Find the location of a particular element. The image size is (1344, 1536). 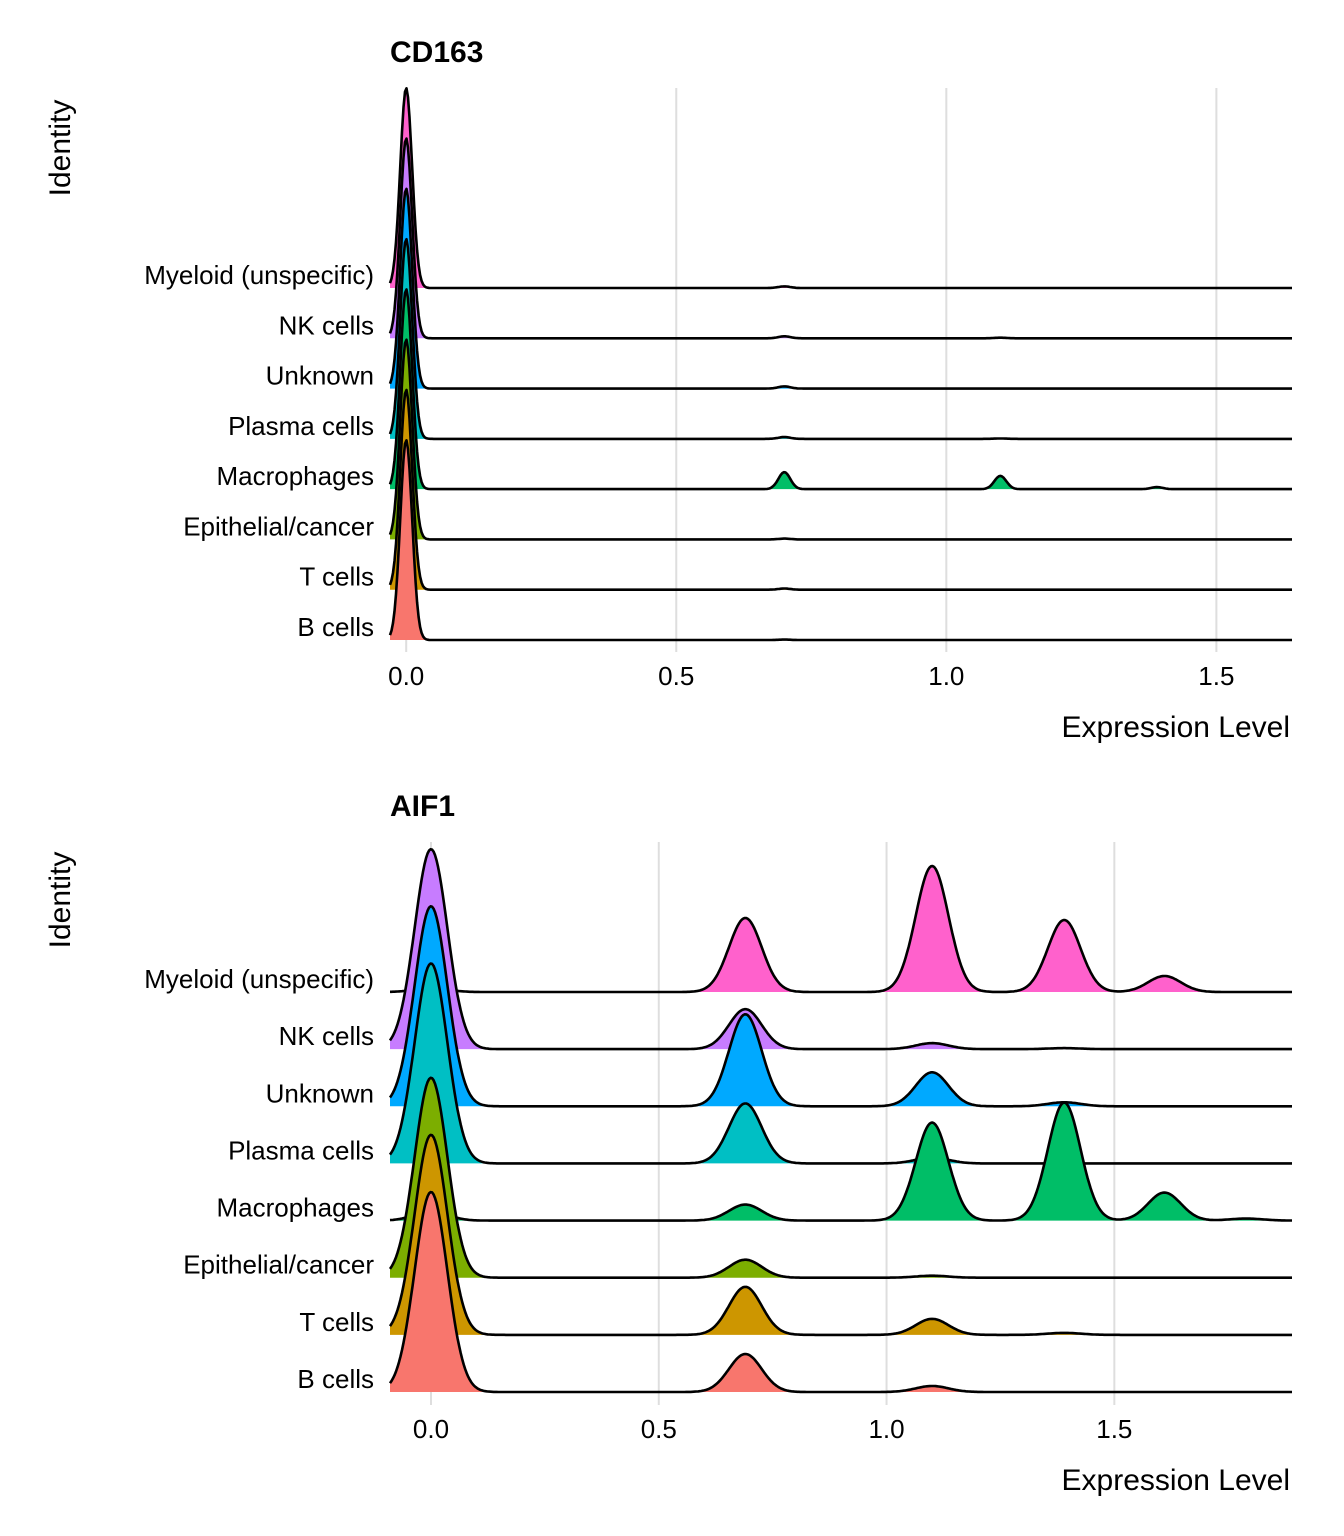

cd163-category-label-nk-cells: NK cells is located at coordinates (326, 325).